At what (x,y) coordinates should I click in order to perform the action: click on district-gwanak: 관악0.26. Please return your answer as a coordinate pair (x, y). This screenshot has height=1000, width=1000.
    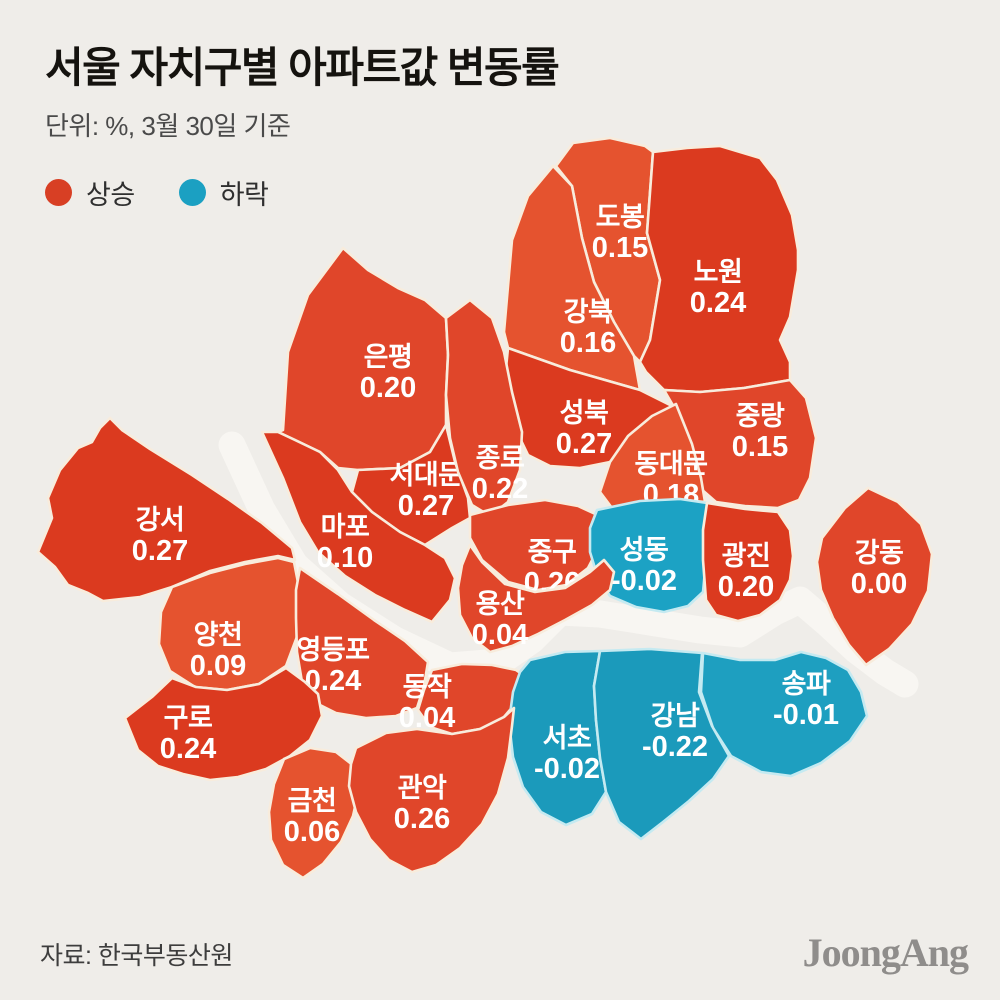
    Looking at the image, I should click on (431, 790).